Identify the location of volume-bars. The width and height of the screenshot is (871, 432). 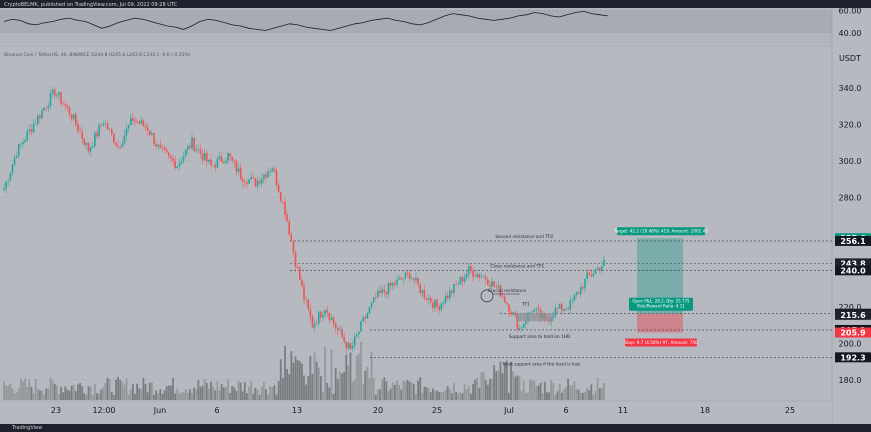
(304, 370).